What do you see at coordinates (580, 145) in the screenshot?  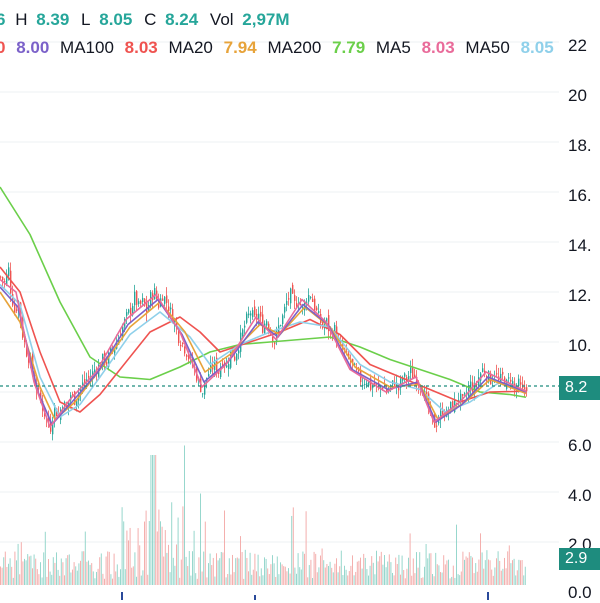 I see `price-axis-tick: 18.` at bounding box center [580, 145].